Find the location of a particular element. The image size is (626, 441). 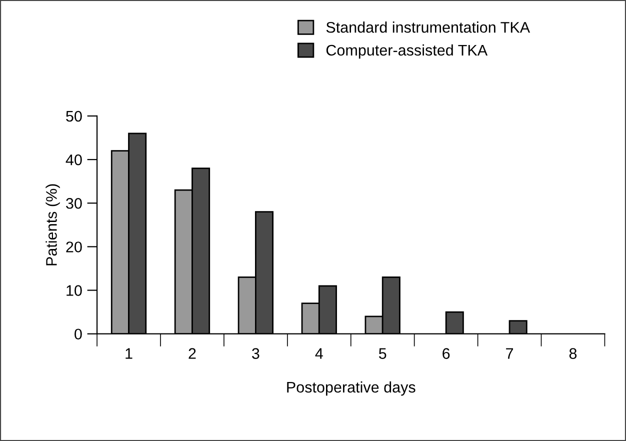

y-tick-label: 50 is located at coordinates (74, 116).